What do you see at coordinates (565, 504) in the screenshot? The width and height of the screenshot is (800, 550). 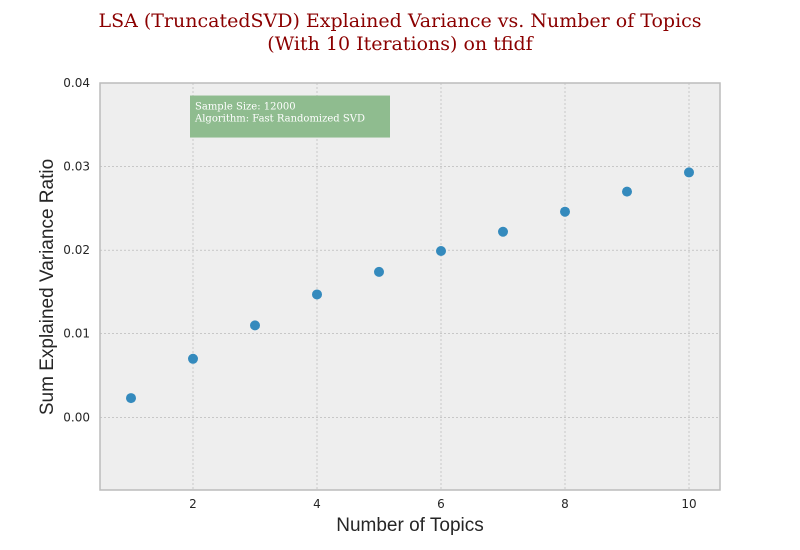 I see `x-tick-label: 8` at bounding box center [565, 504].